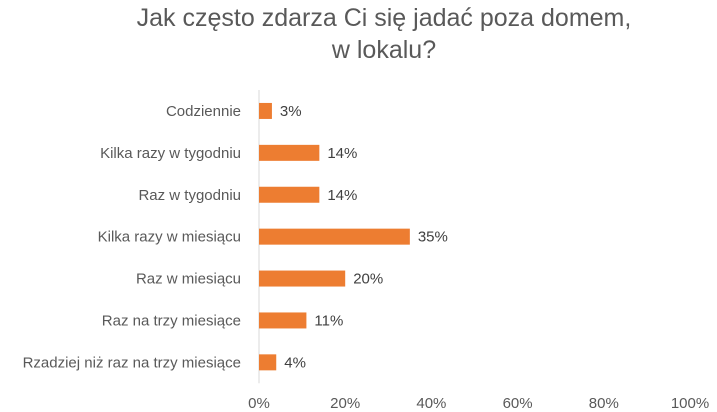  I want to click on data-label: 11%, so click(328, 320).